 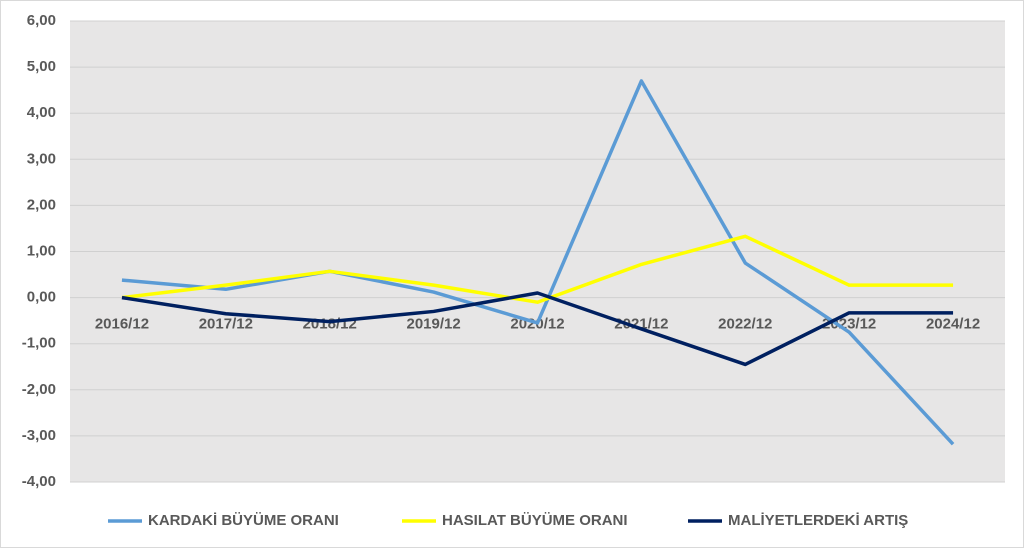 What do you see at coordinates (39, 435) in the screenshot?
I see `y-tick-label: -3,00` at bounding box center [39, 435].